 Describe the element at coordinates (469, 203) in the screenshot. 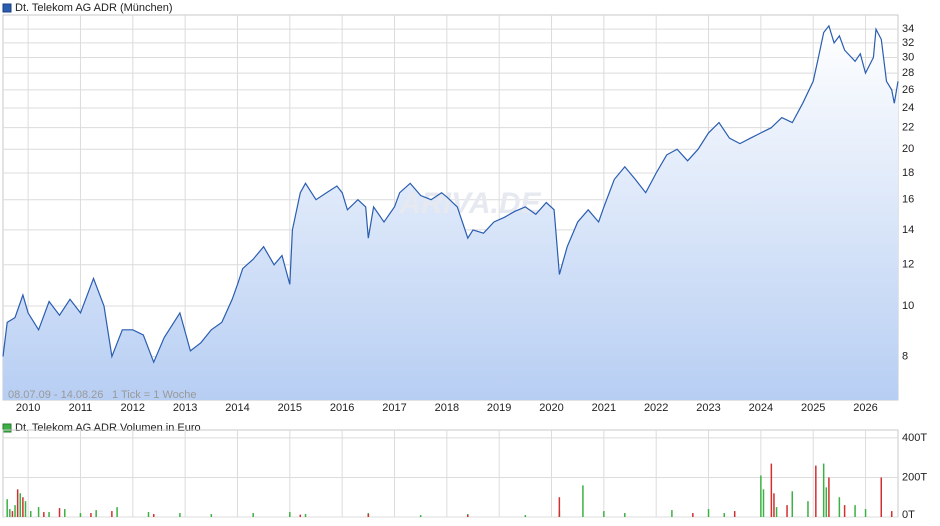

I see `watermark: ARIVA.DE` at that location.